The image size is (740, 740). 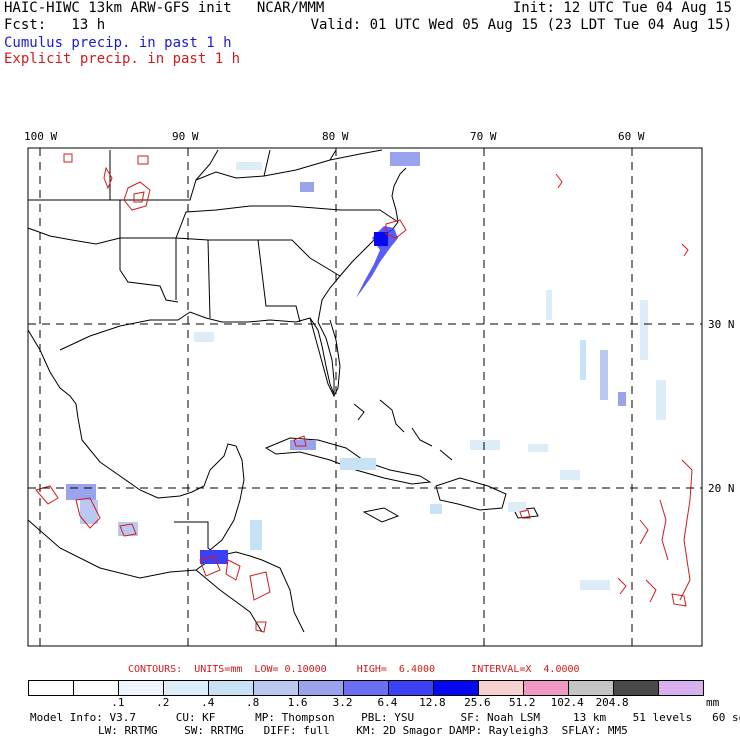 I want to click on lon-label-80w: 80 W, so click(x=335, y=136).